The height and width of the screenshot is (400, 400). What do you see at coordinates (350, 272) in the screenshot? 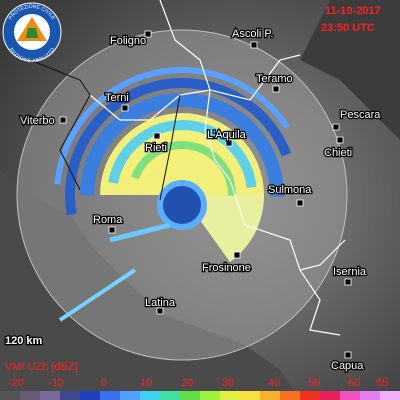
I see `city: Isernia` at bounding box center [350, 272].